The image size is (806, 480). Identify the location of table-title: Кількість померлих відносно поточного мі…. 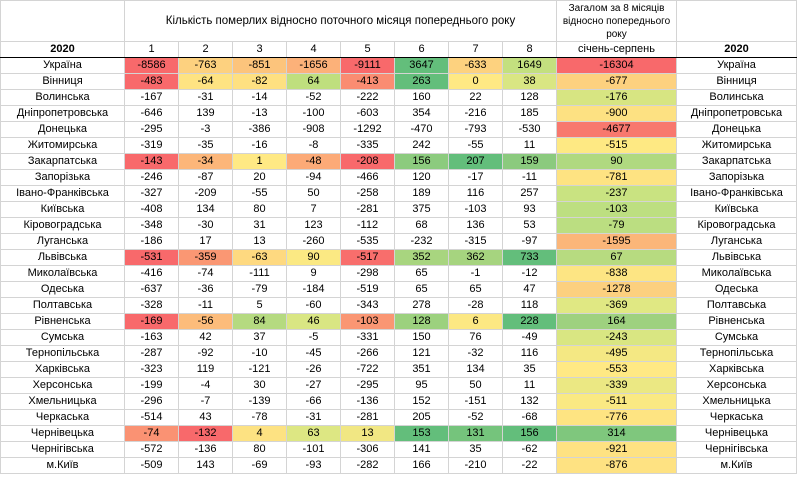
(340, 21).